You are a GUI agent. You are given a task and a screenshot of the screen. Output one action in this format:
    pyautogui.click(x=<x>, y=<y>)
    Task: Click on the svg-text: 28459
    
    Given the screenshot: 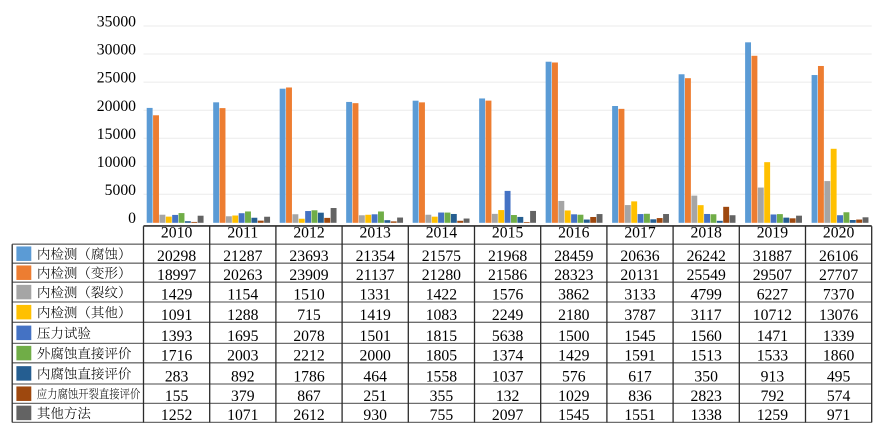 What is the action you would take?
    pyautogui.click(x=573, y=256)
    